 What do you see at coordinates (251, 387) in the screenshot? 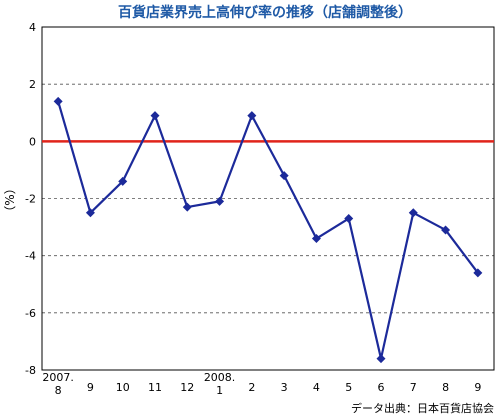
I see `x-tick-label: 2` at bounding box center [251, 387].